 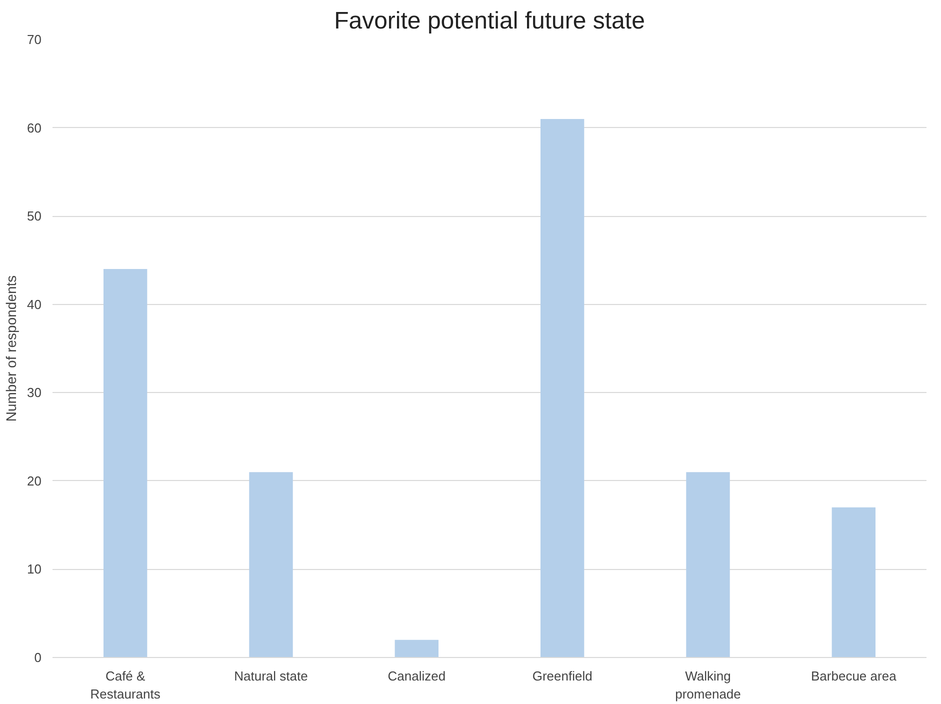 I want to click on x-tick-label: Greenfield, so click(x=562, y=676).